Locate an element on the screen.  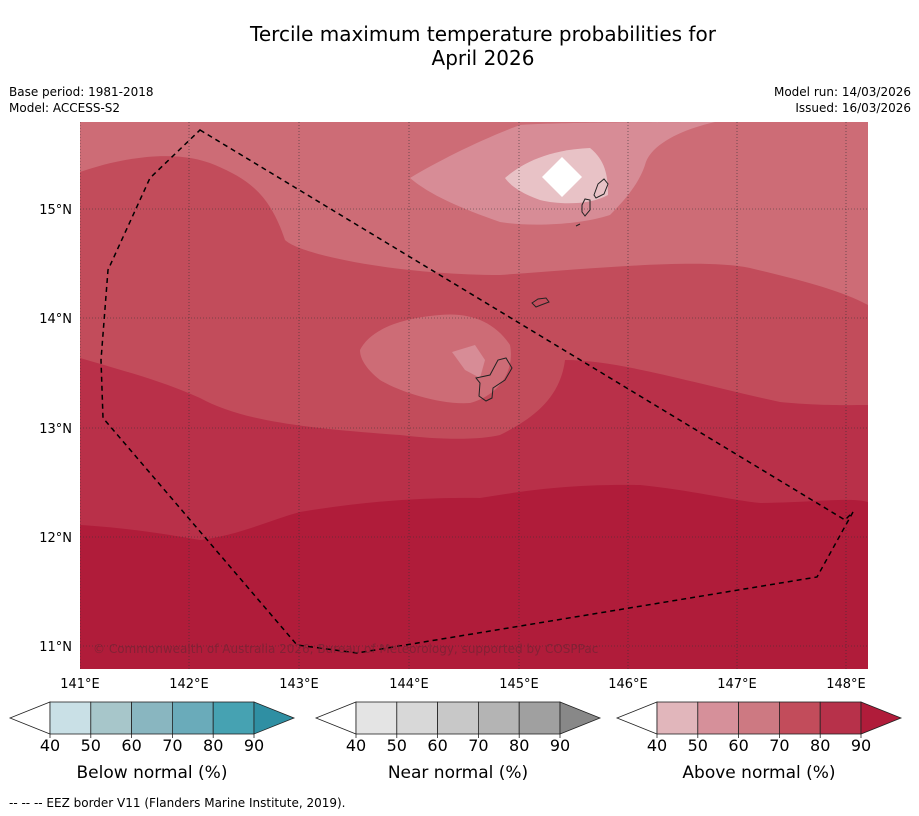
lat-label: 13°N is located at coordinates (55, 429).